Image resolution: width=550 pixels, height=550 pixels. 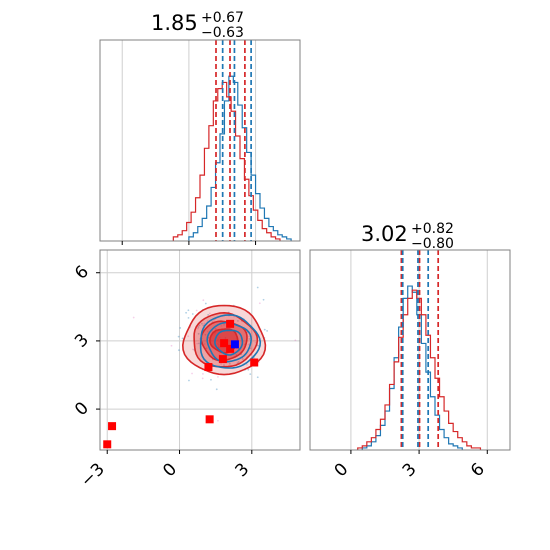 What do you see at coordinates (82, 341) in the screenshot?
I see `y-tick-label: 3` at bounding box center [82, 341].